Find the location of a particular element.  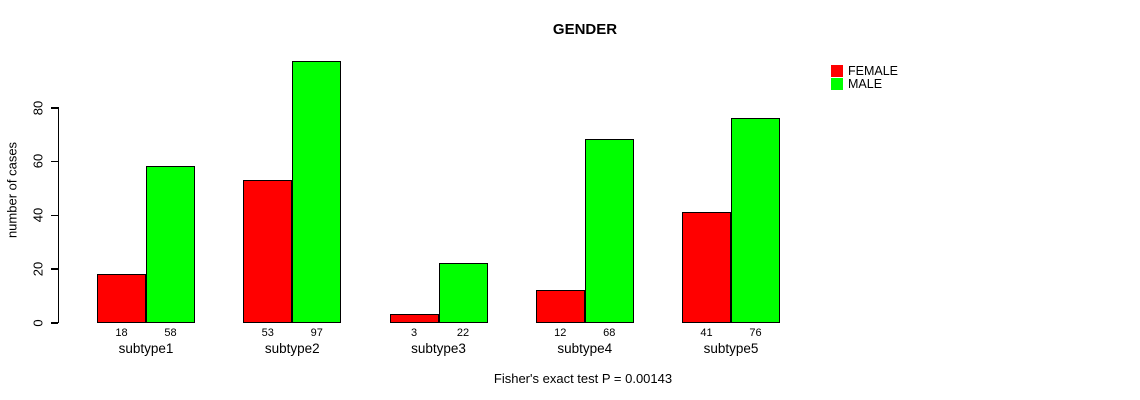

bar-male-subtype2 is located at coordinates (317, 192).